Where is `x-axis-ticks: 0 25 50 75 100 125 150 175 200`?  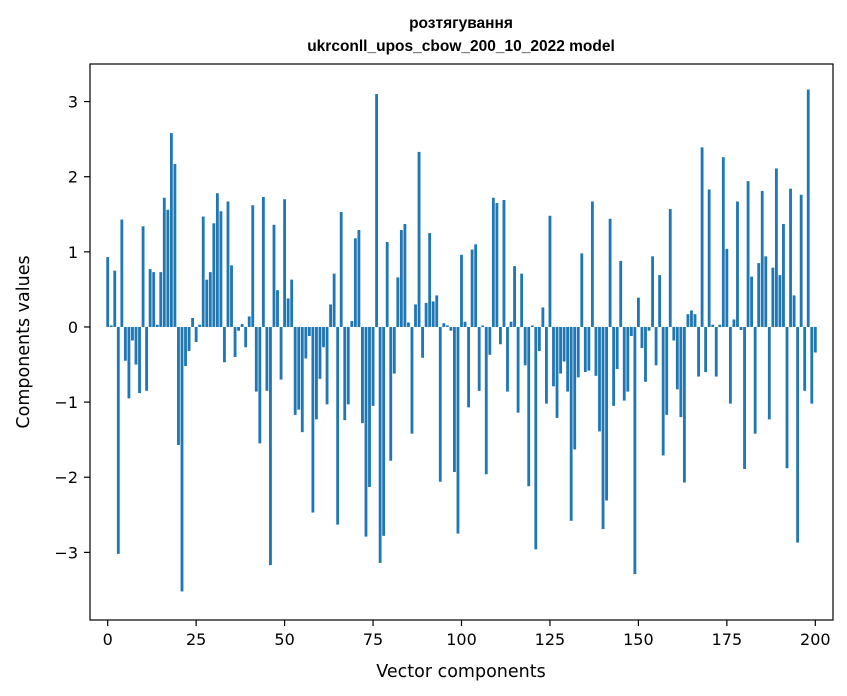
x-axis-ticks: 0 25 50 75 100 125 150 175 200 is located at coordinates (467, 634).